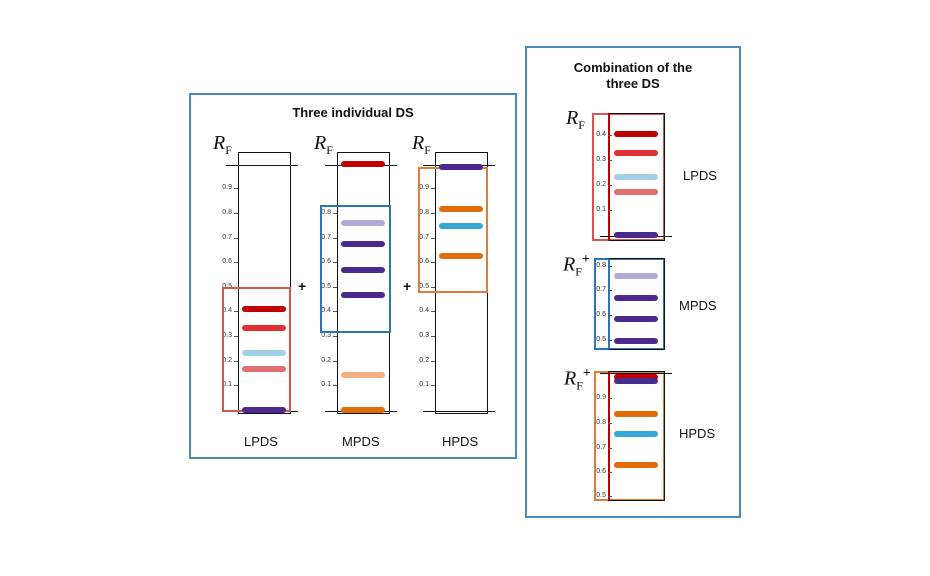  Describe the element at coordinates (262, 165) in the screenshot. I see `lpds-front-line` at that location.